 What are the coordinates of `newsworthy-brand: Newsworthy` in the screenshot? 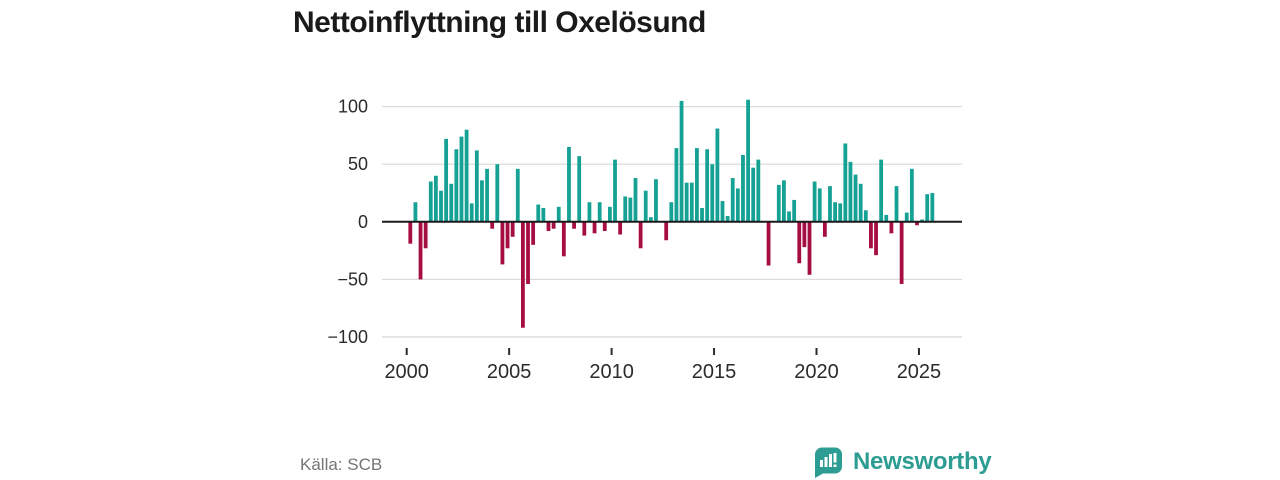 It's located at (902, 462).